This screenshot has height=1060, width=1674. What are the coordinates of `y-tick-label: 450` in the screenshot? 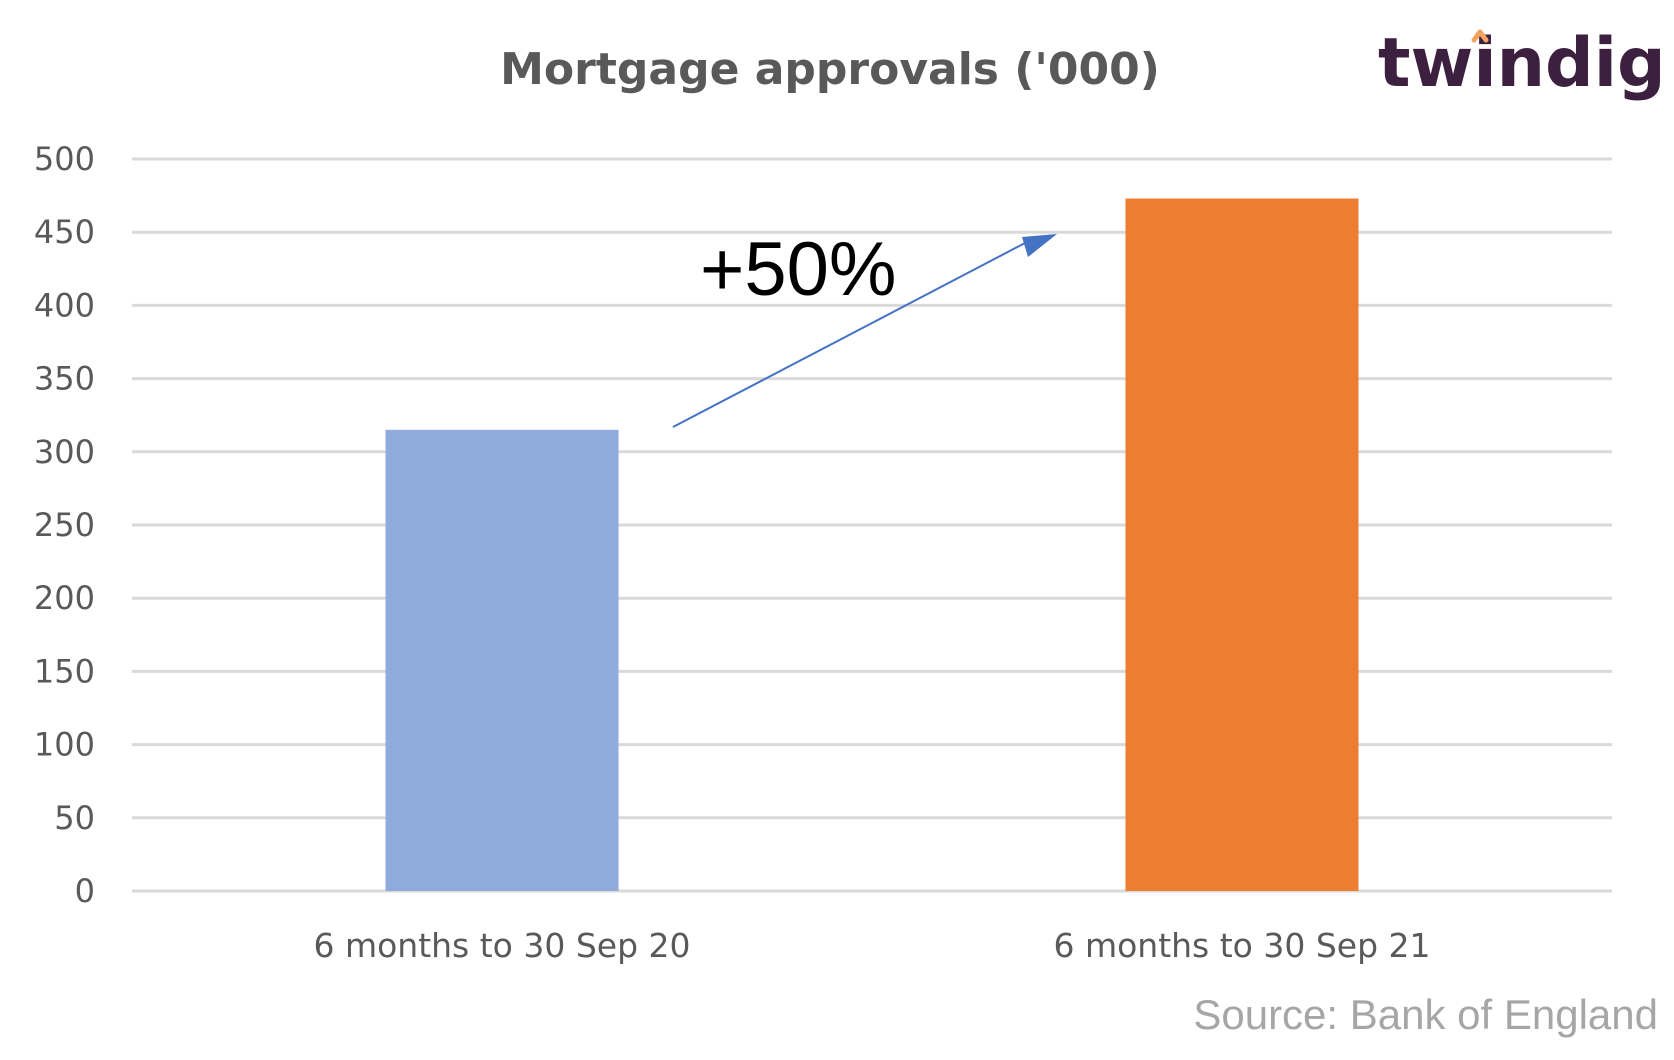 It's located at (64, 232).